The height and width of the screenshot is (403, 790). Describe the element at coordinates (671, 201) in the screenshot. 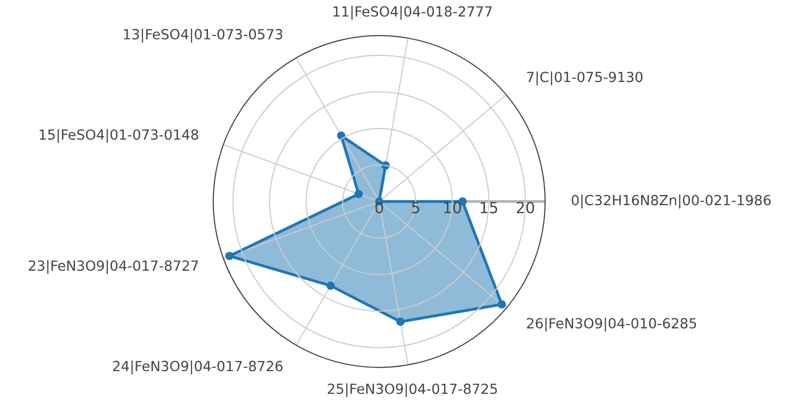

I see `spoke-label: 0|C32H16N8Zn|00-021-1986` at that location.